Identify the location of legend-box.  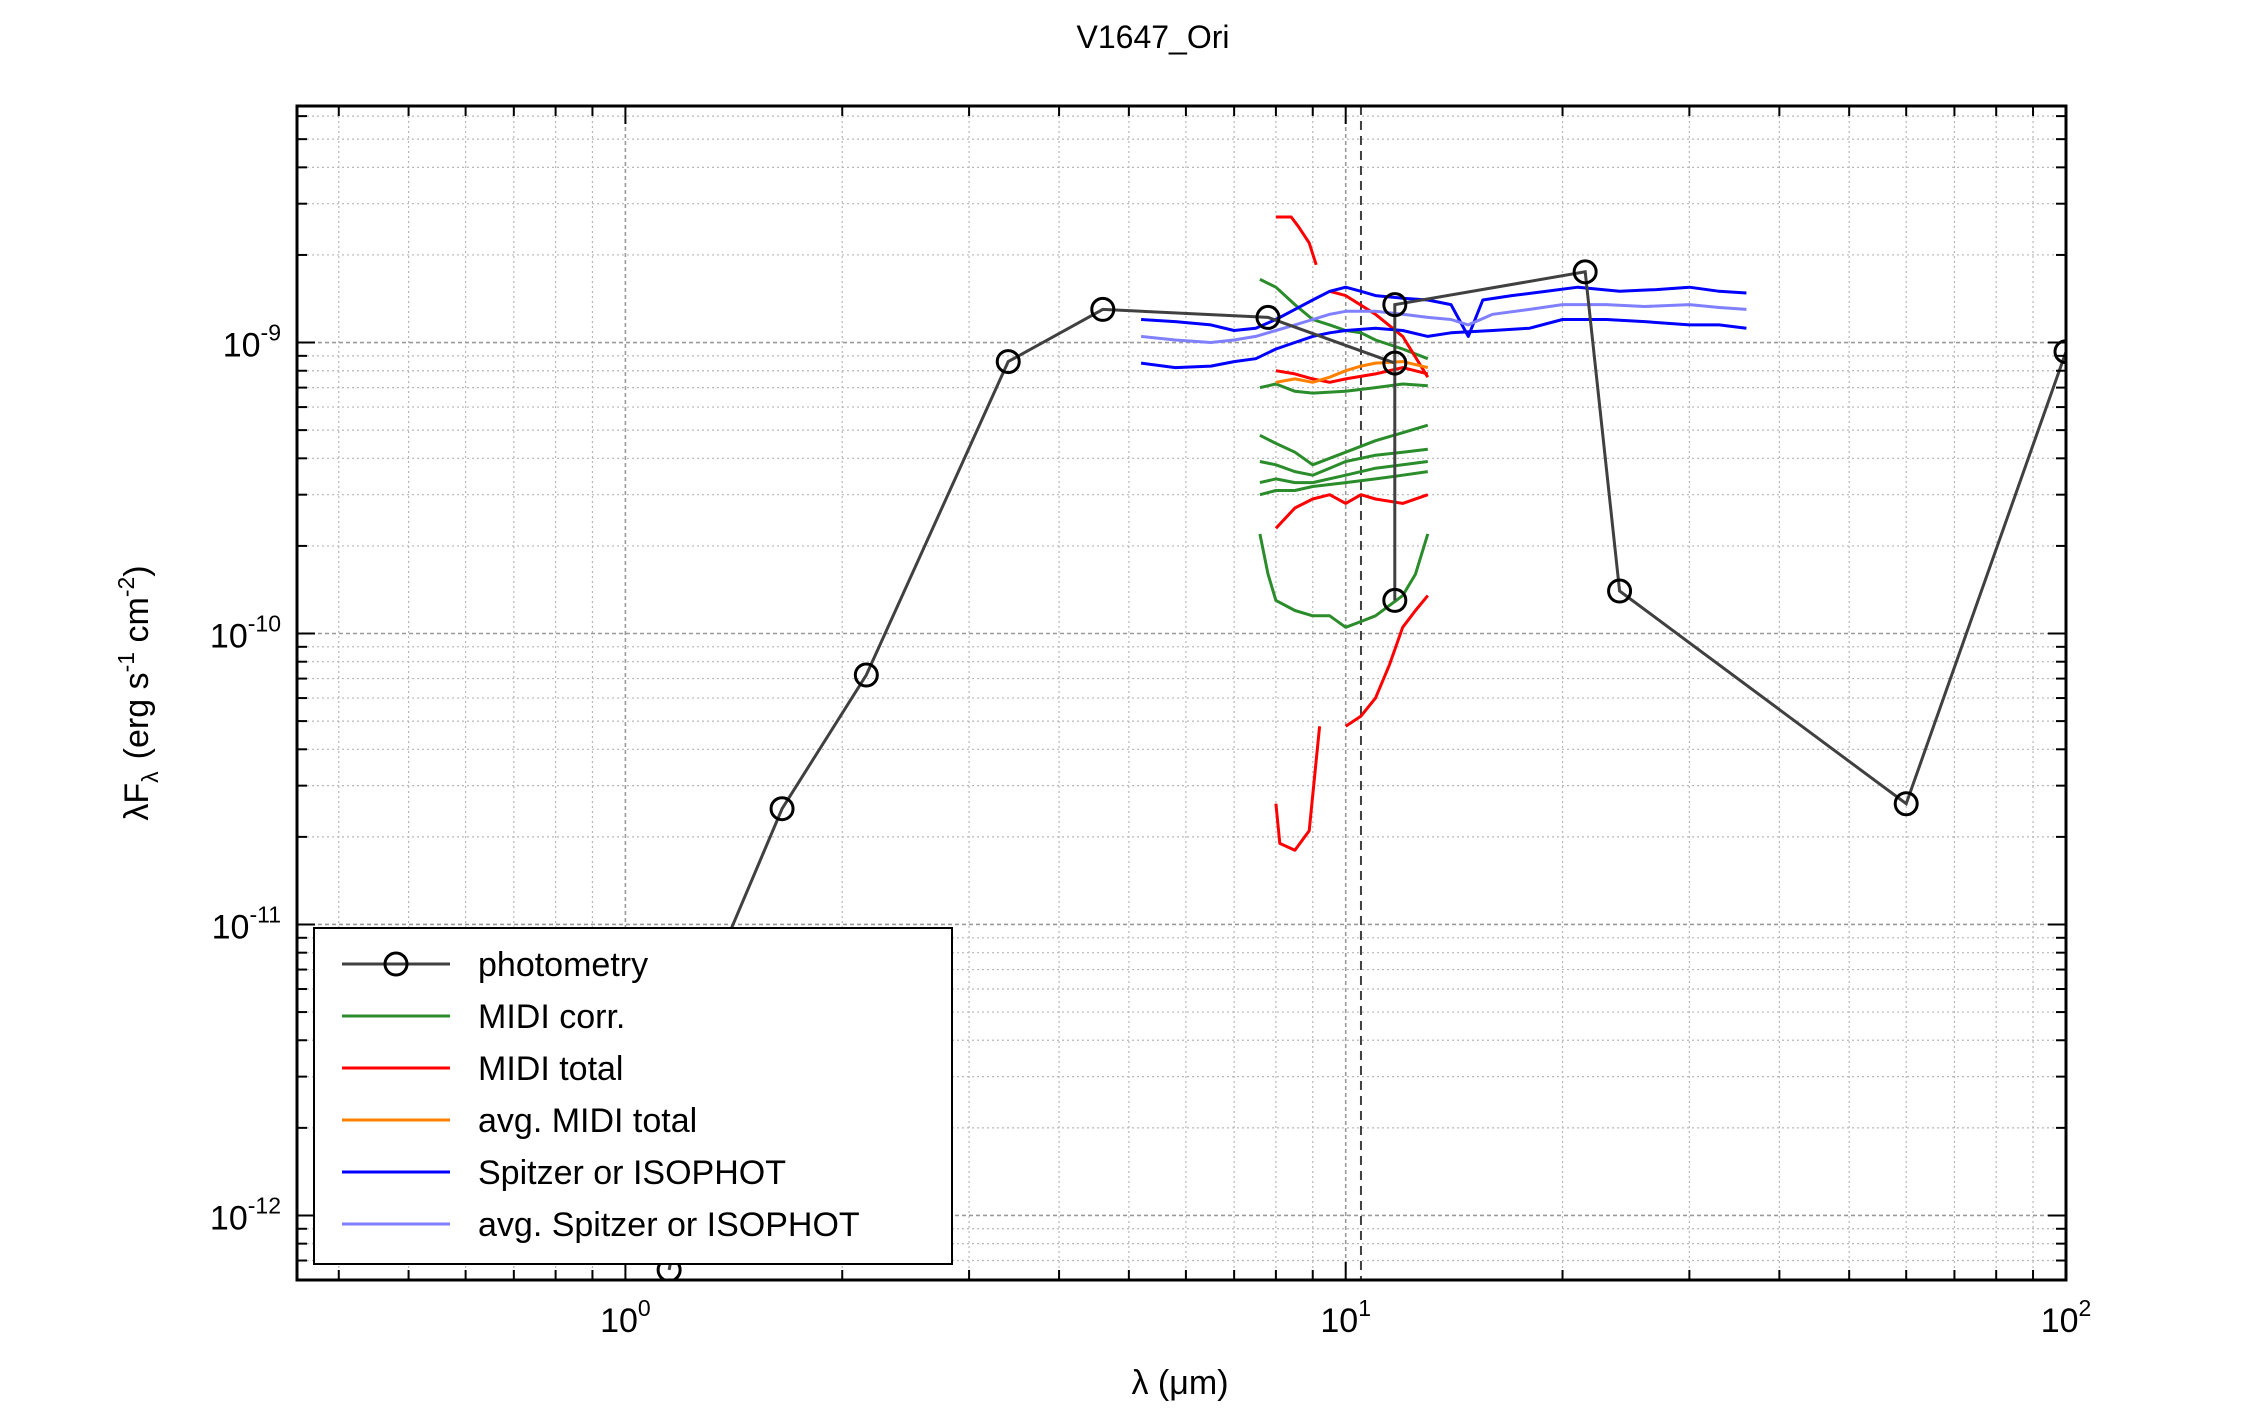
(633, 1096).